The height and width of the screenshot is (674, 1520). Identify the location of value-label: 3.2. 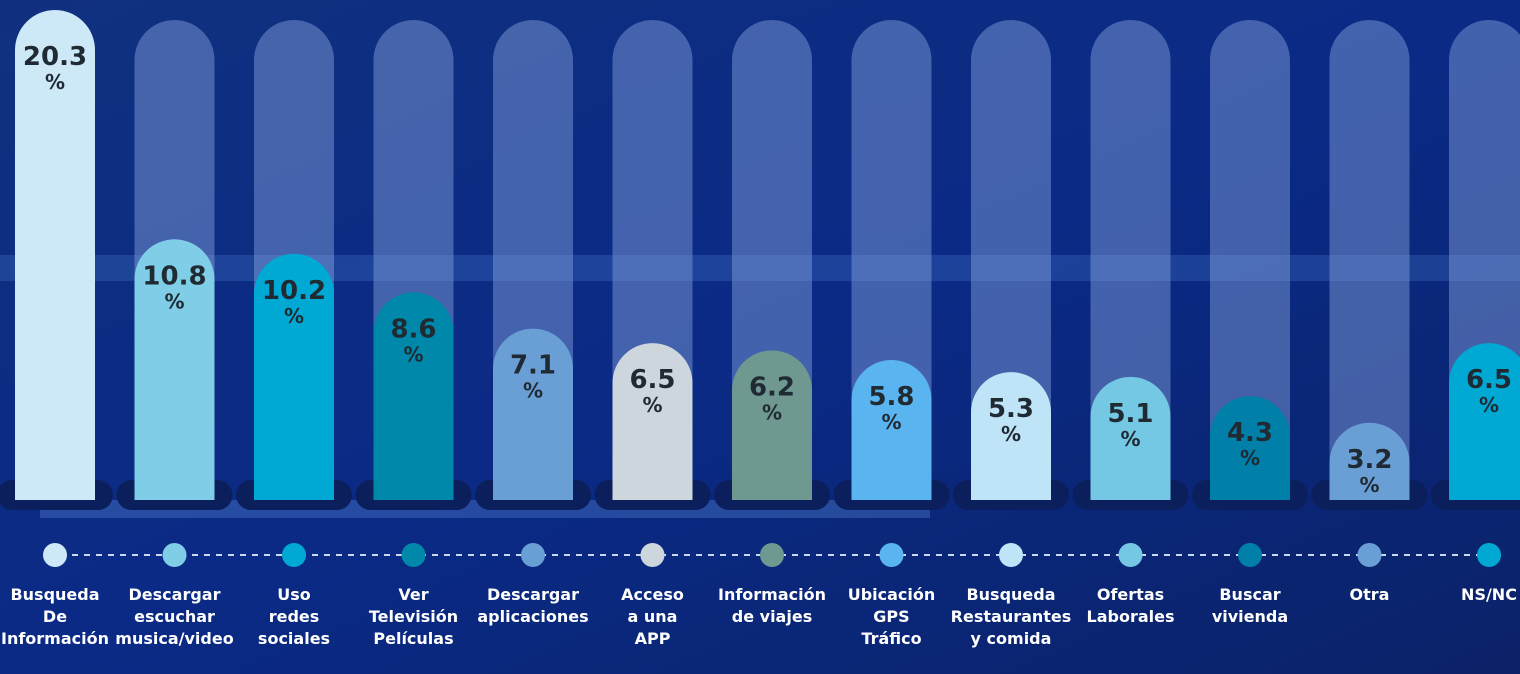
(1369, 460).